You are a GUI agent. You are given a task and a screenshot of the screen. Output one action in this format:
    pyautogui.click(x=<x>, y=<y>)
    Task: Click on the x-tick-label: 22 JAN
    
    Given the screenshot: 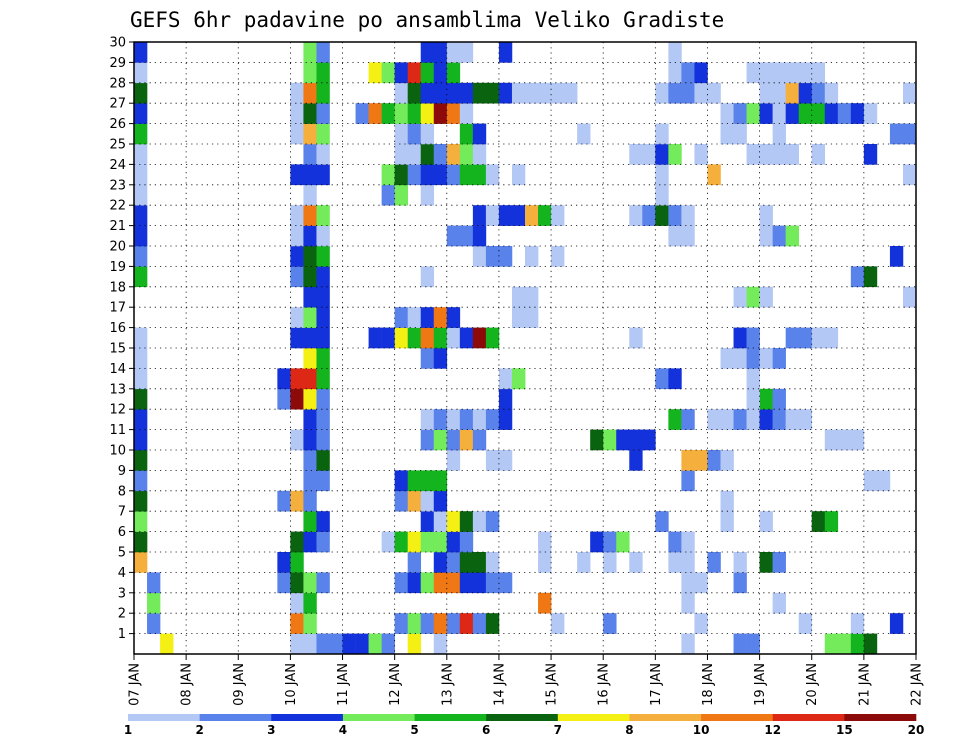 What is the action you would take?
    pyautogui.click(x=917, y=684)
    